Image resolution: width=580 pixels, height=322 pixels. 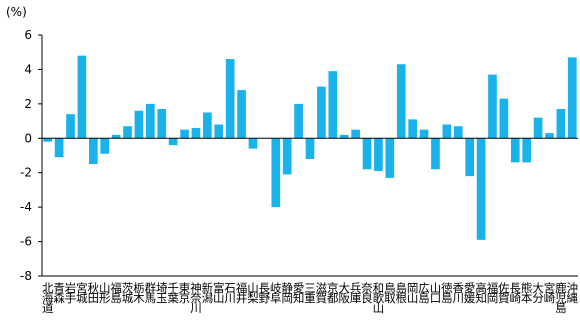 What do you see at coordinates (196, 297) in the screenshot?
I see `x-tick-label: 神奈川` at bounding box center [196, 297].